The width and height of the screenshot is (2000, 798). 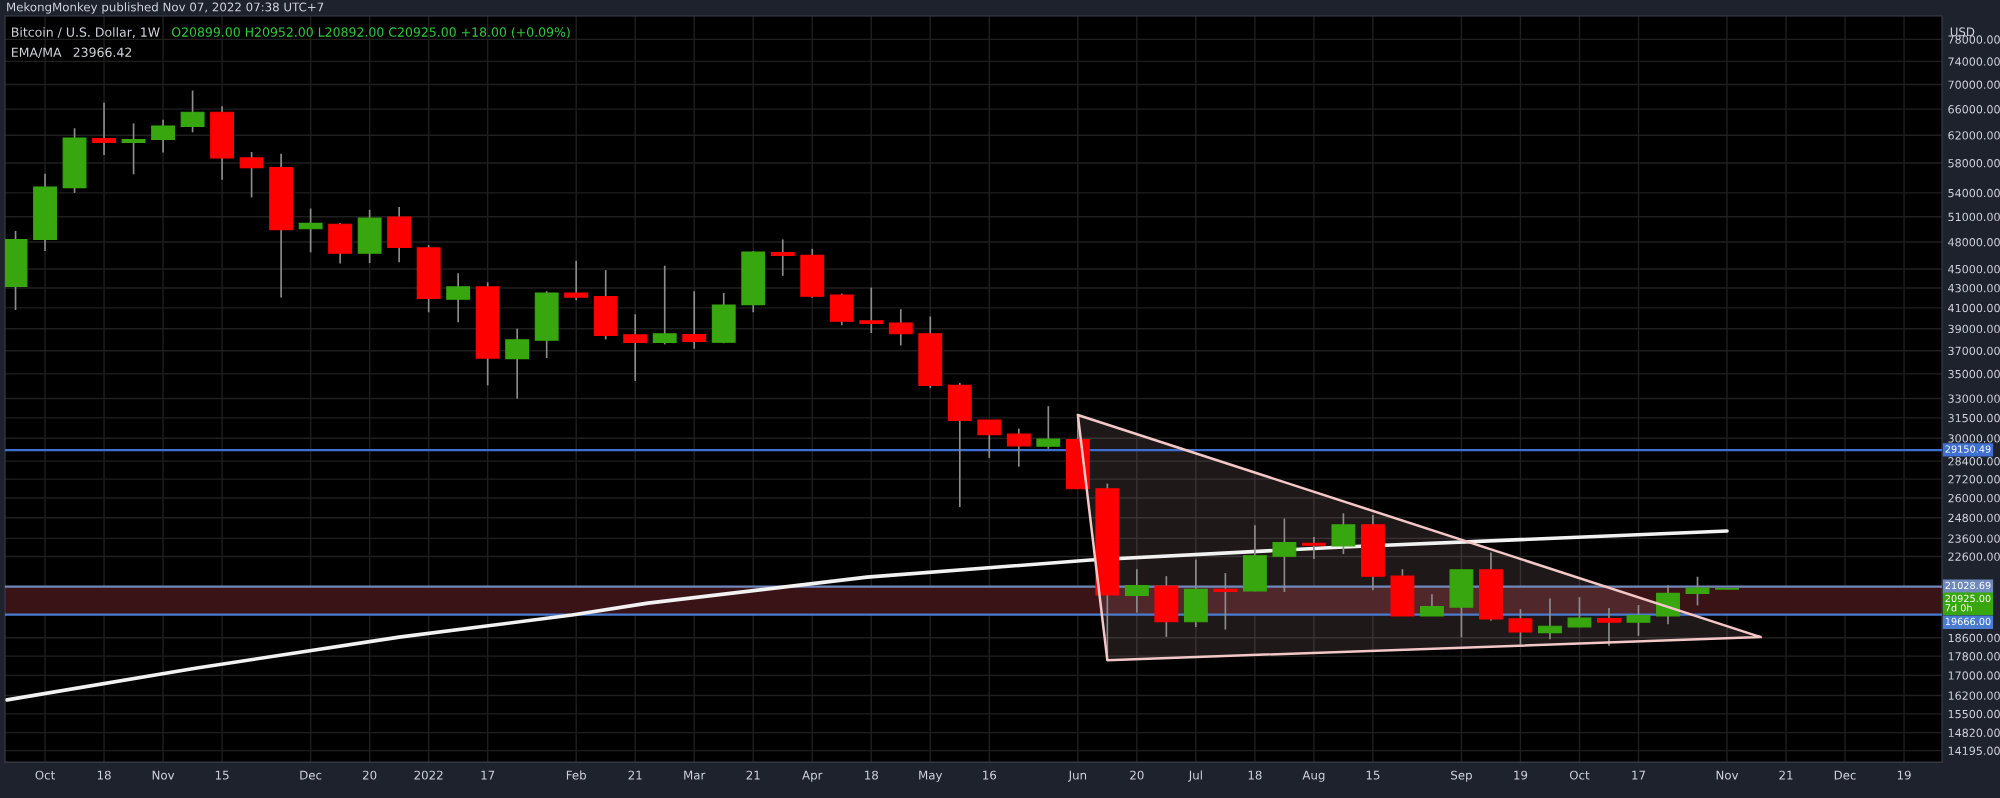 I want to click on y-tick-label: 54000.00, so click(x=1974, y=193).